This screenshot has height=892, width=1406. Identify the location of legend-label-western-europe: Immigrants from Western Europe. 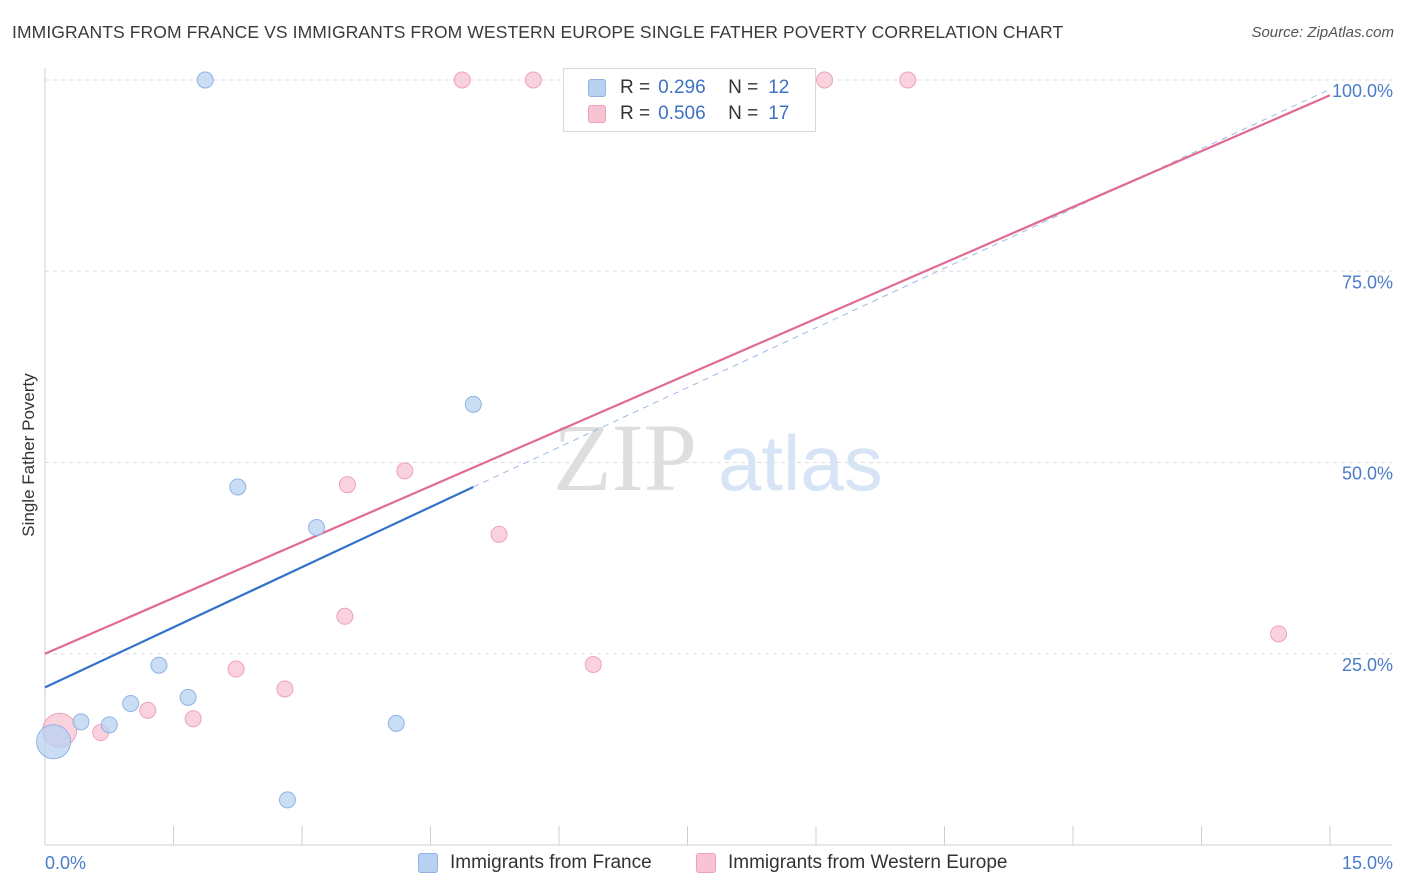
(868, 862).